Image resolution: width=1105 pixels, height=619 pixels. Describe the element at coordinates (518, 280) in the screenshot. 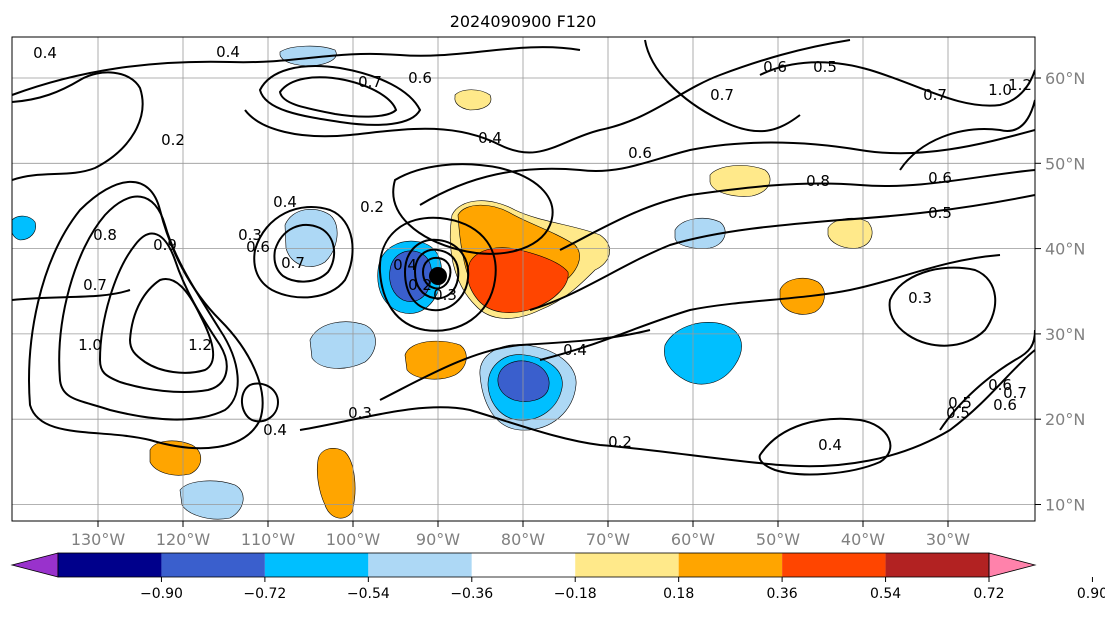

I see `positive-anomaly-northeast-core` at that location.